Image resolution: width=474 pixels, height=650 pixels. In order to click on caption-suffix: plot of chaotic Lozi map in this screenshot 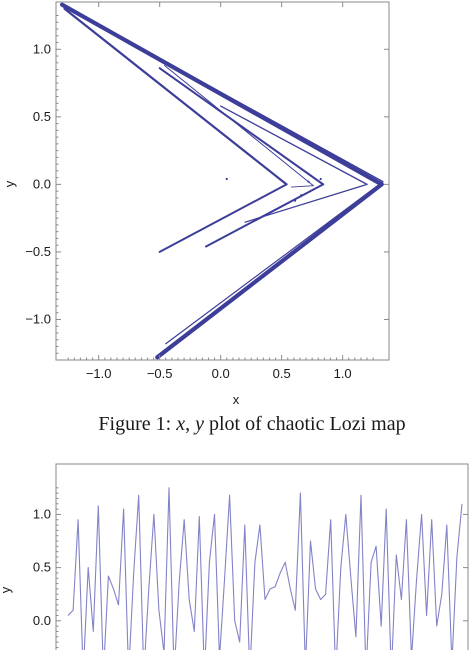, I will do `click(305, 424)`.